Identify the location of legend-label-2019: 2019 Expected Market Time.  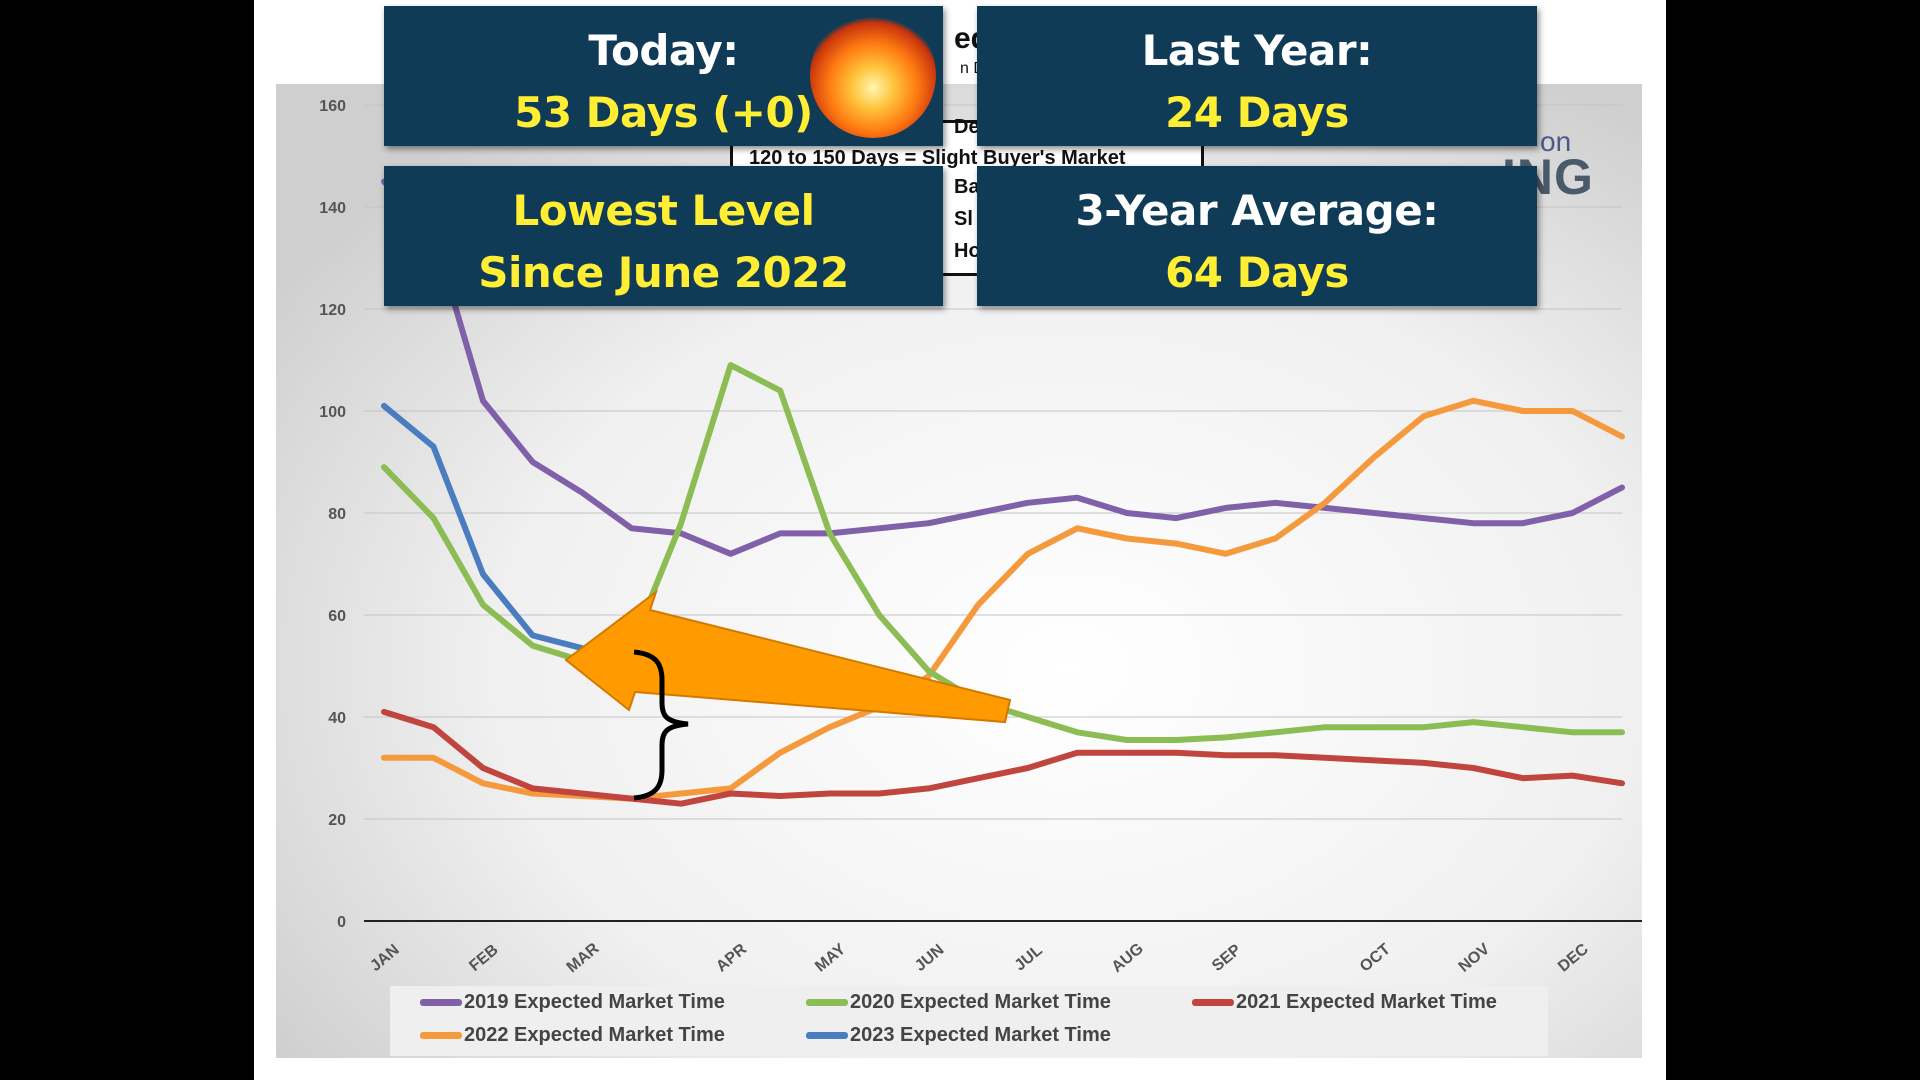
(594, 1002).